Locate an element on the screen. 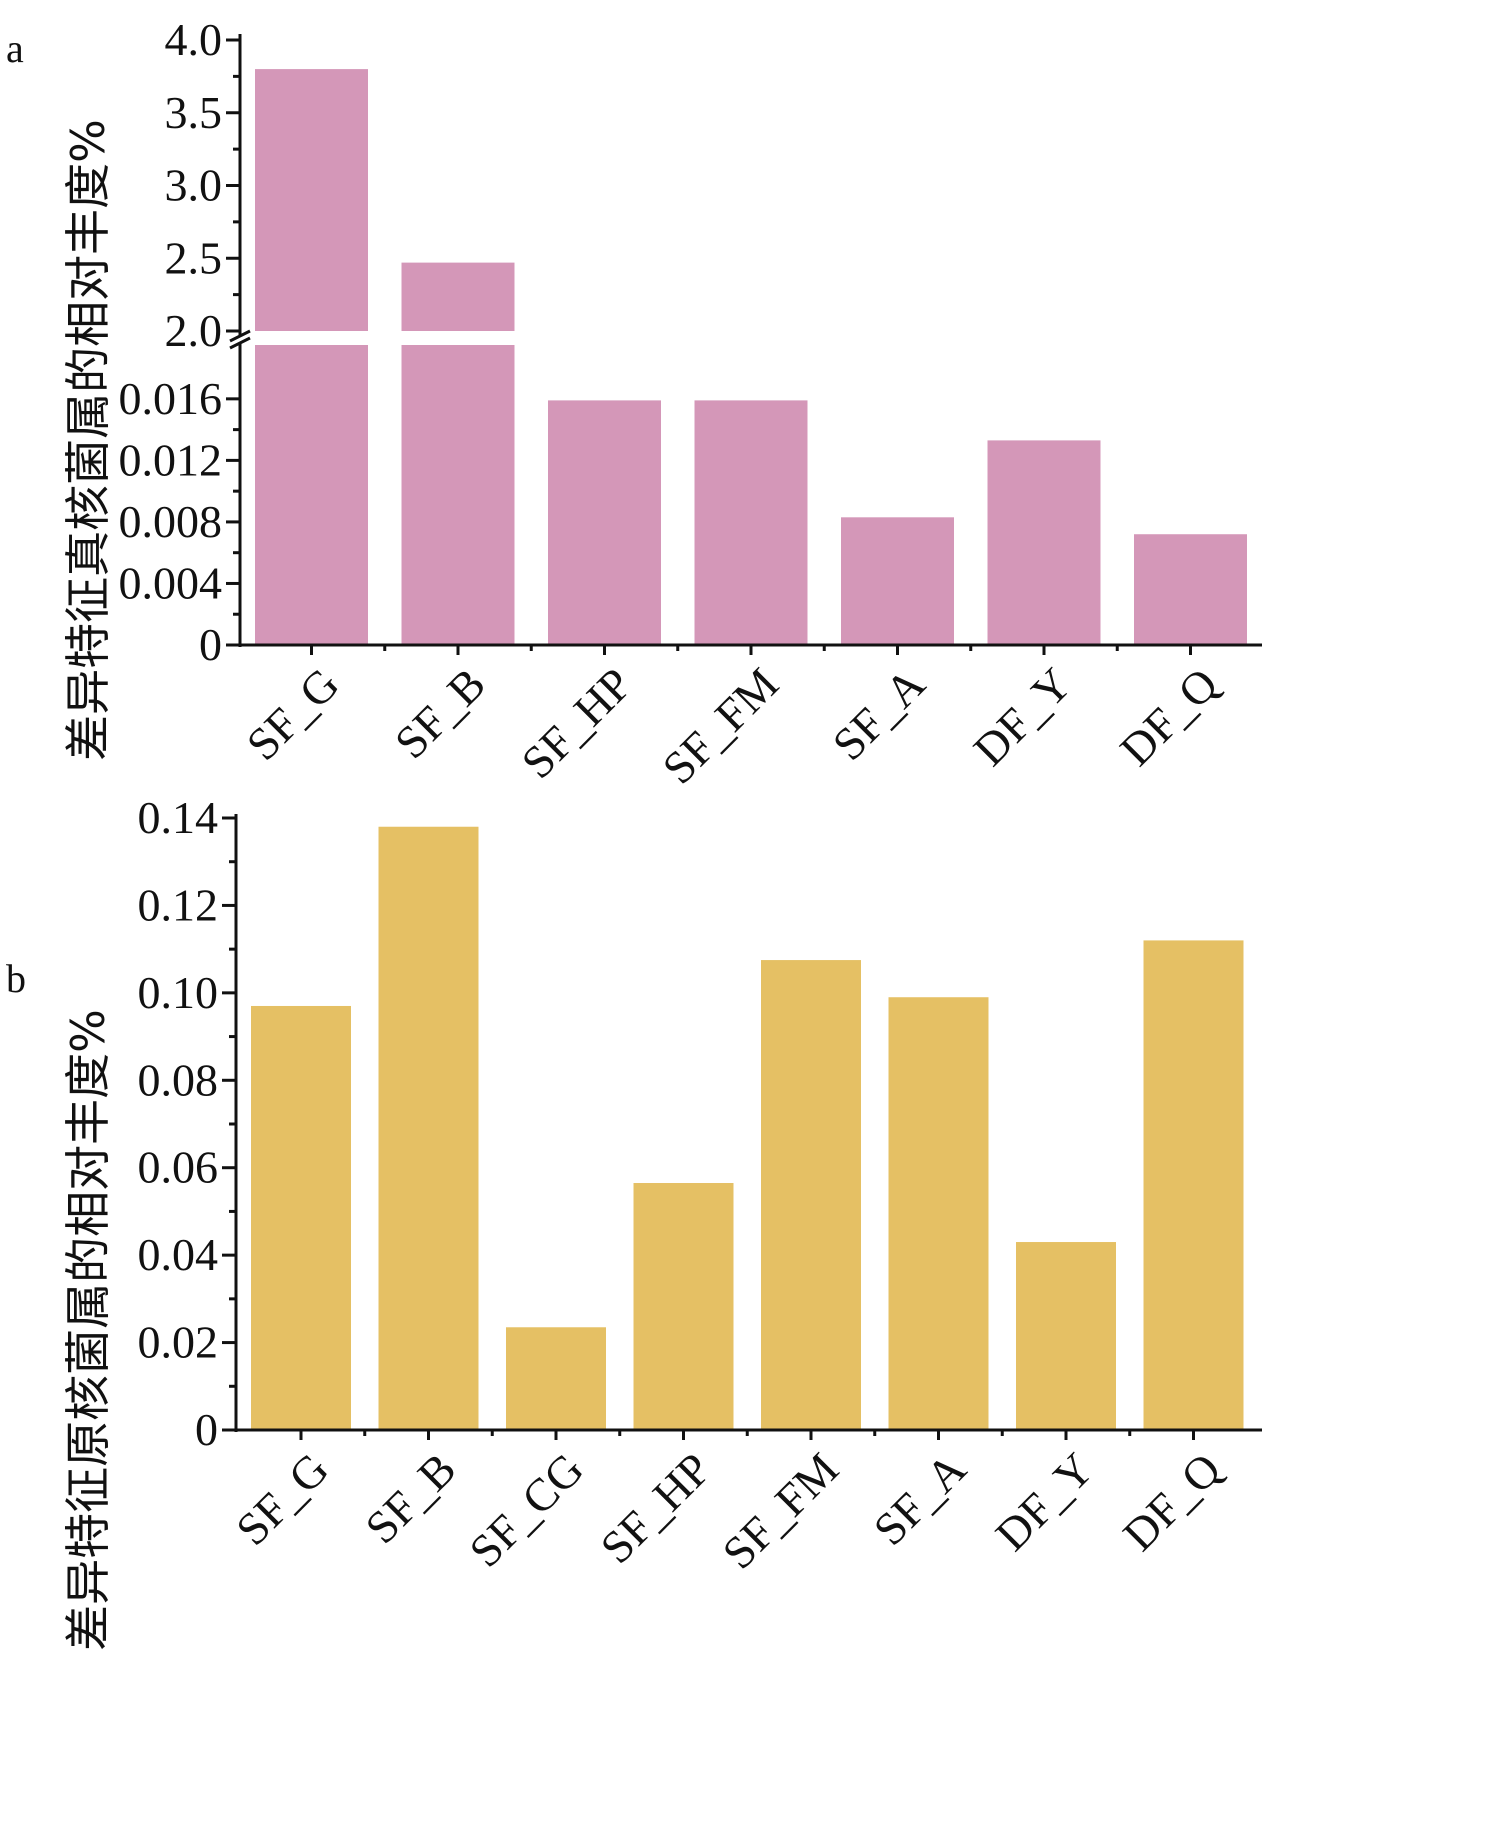  panel-b-y-axis-title: 差异特征原核菌属的相对丰度% is located at coordinates (88, 1330).